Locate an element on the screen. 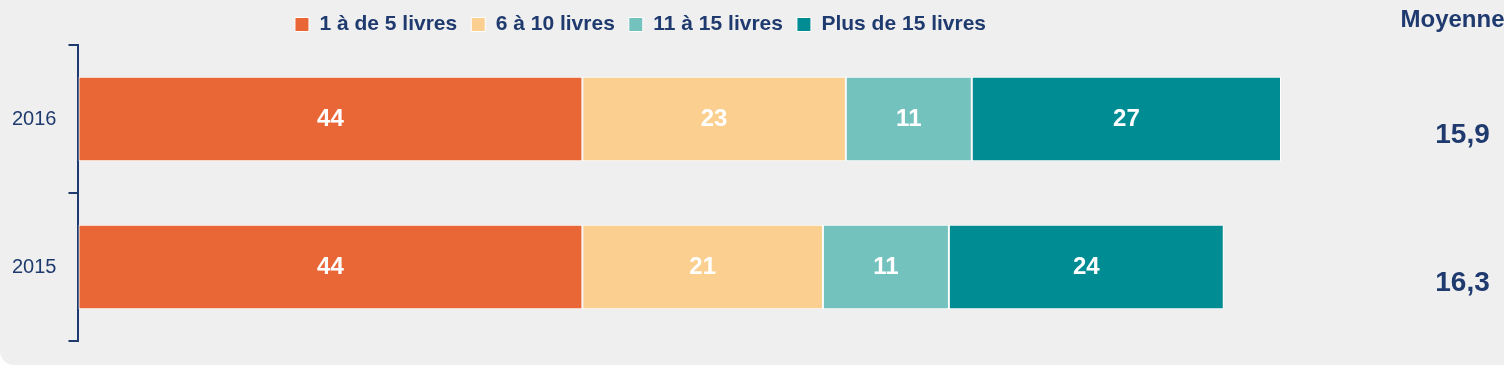 Image resolution: width=1504 pixels, height=365 pixels. y-tick-label: 2015 is located at coordinates (34, 265).